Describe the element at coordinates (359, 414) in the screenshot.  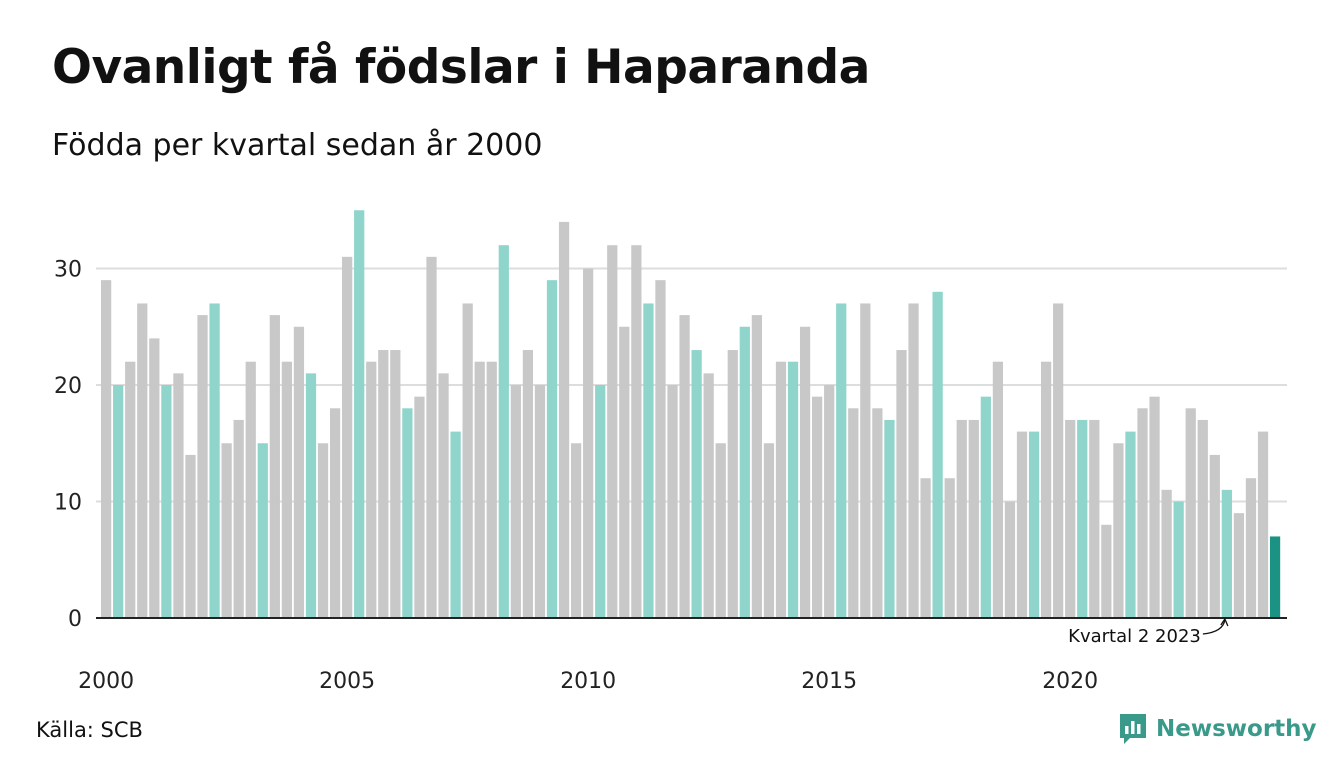
I see `bar-2005-q2` at that location.